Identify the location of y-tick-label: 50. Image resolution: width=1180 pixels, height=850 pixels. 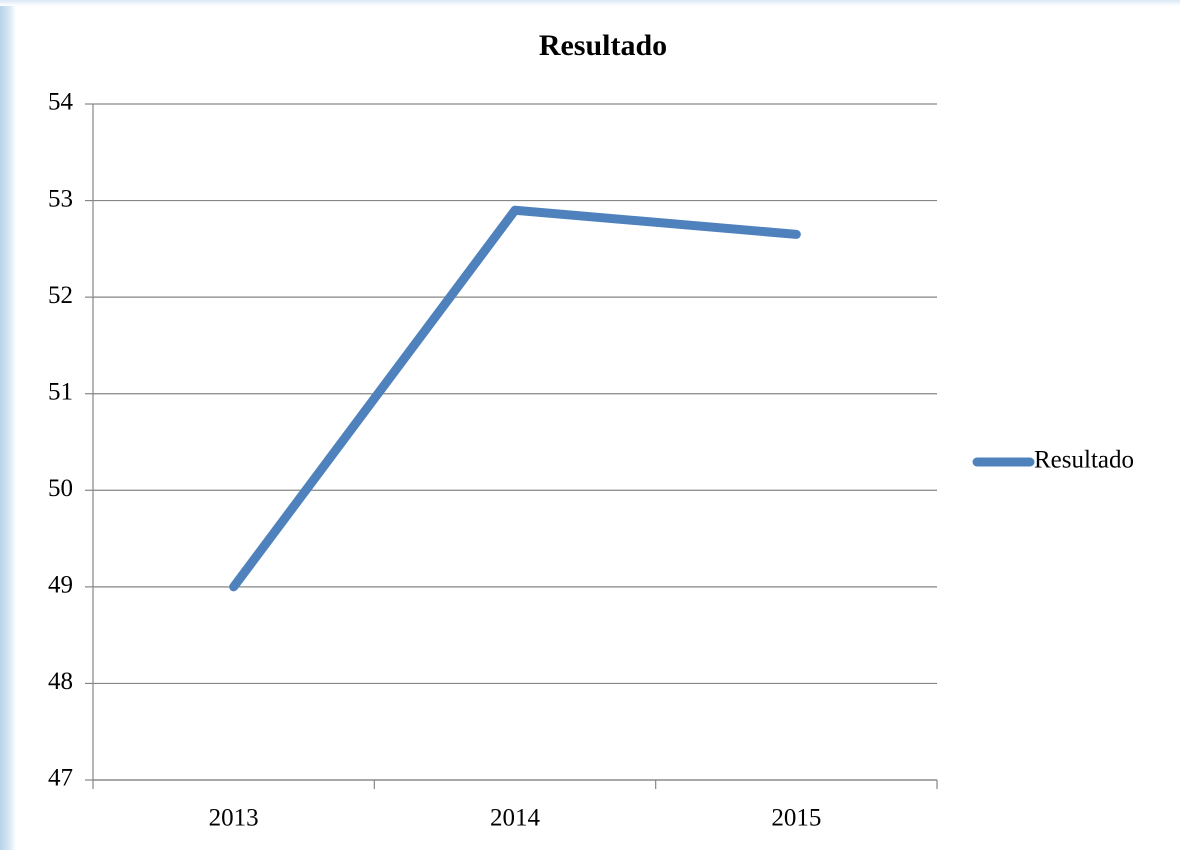
(60, 488).